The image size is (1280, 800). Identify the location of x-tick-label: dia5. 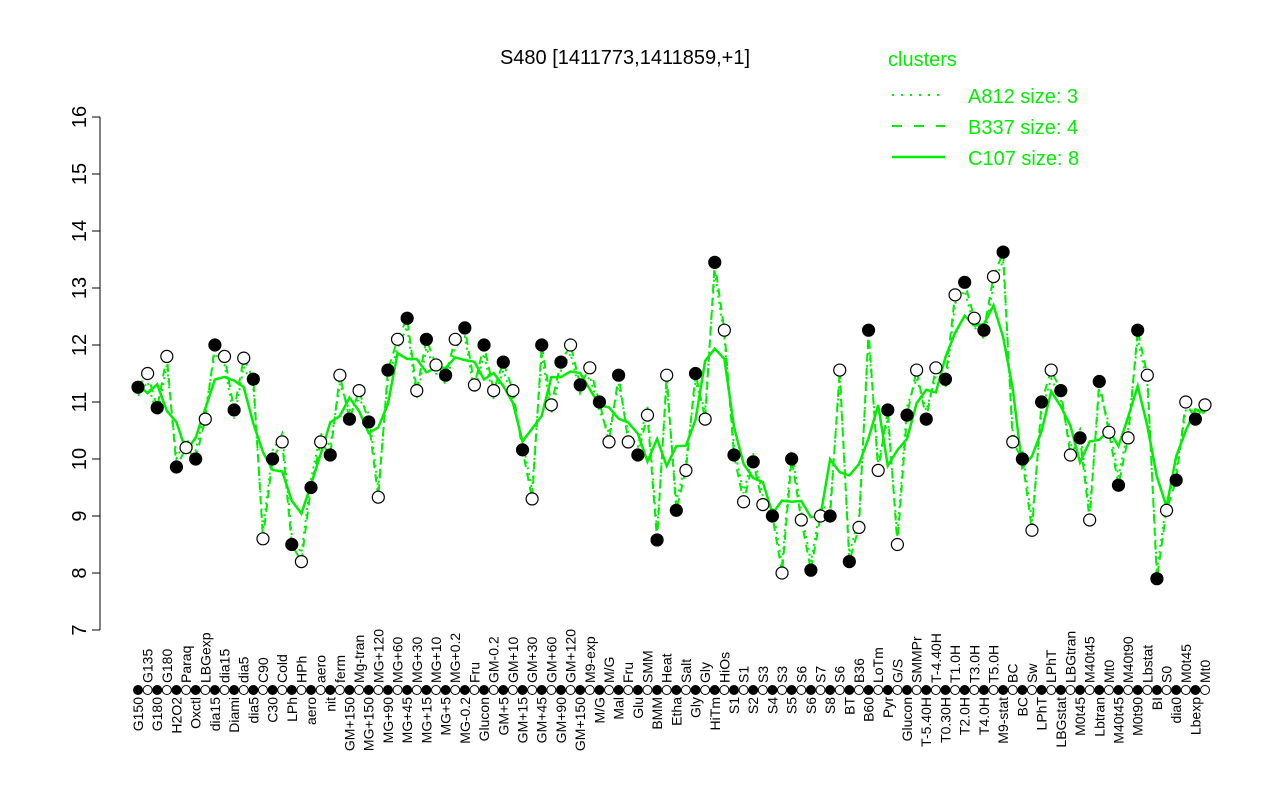
(253, 710).